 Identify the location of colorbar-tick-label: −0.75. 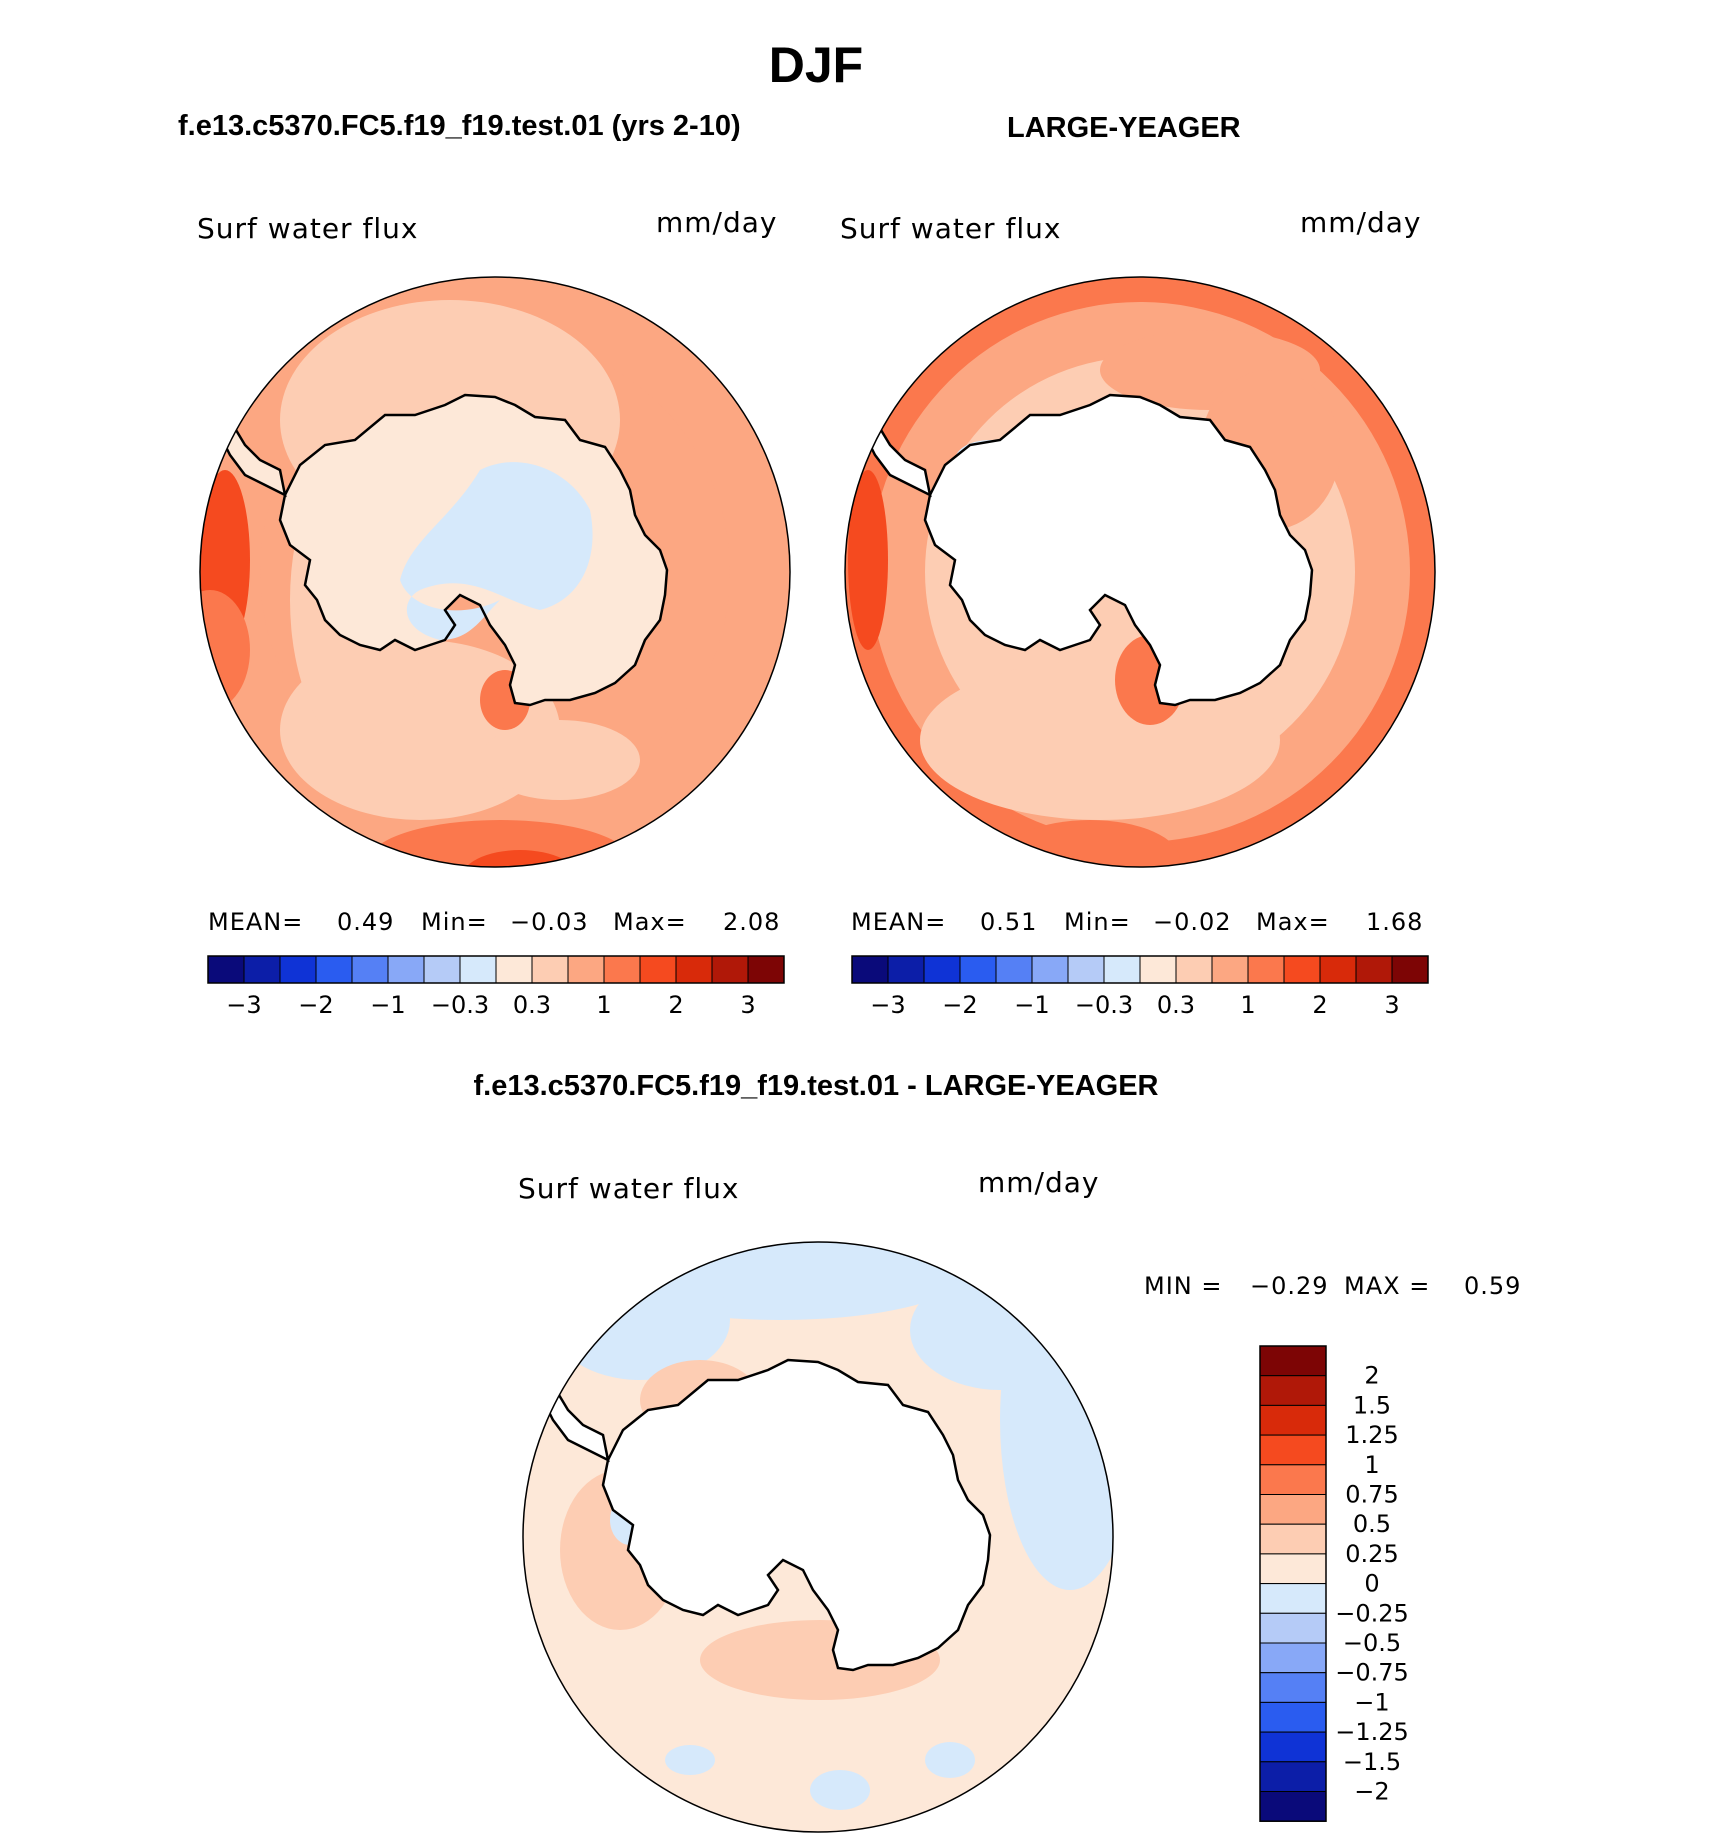
(1372, 1673).